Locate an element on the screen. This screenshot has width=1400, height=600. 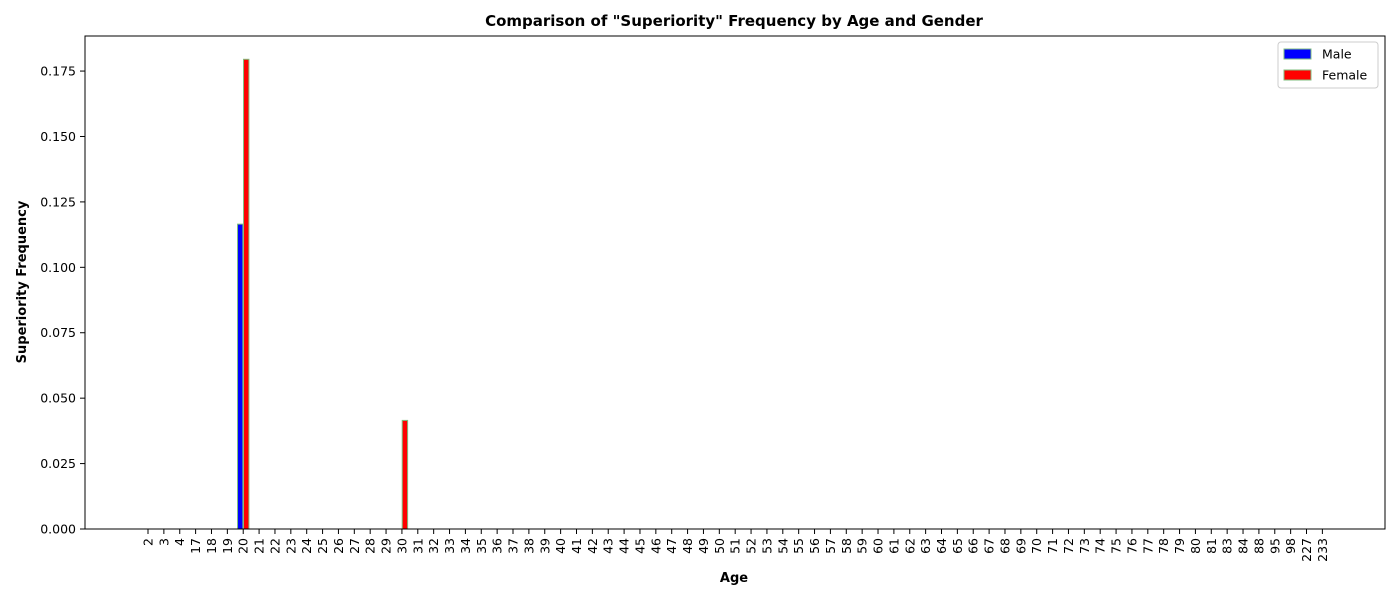
x-tick-label: 53 is located at coordinates (766, 546).